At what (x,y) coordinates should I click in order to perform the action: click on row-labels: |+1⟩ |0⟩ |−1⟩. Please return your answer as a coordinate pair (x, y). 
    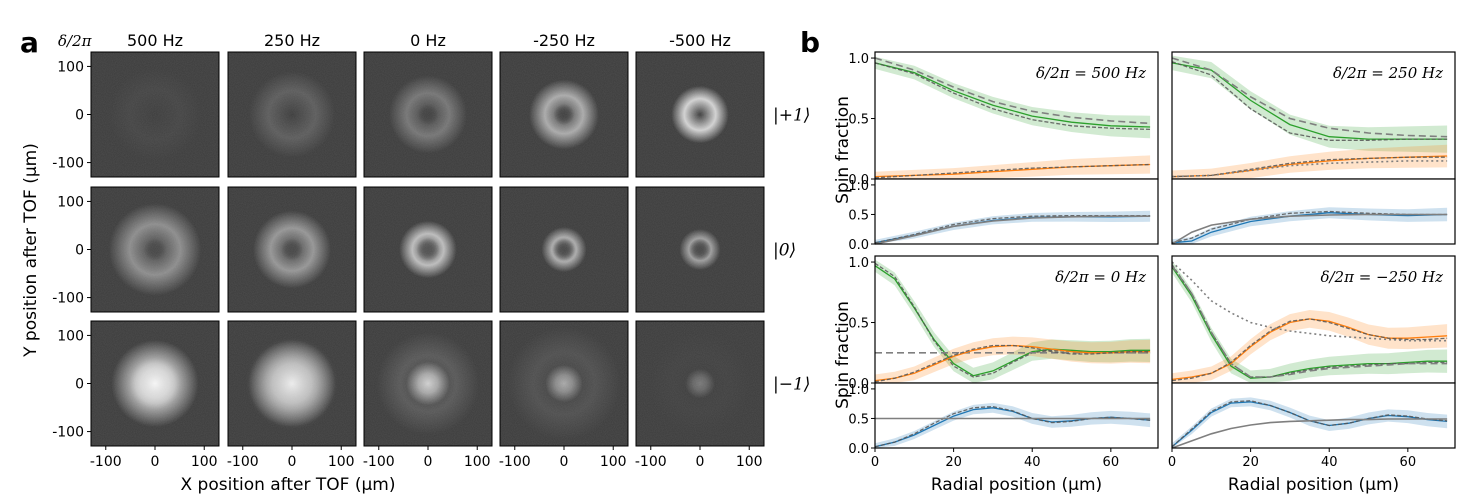
    Looking at the image, I should click on (791, 250).